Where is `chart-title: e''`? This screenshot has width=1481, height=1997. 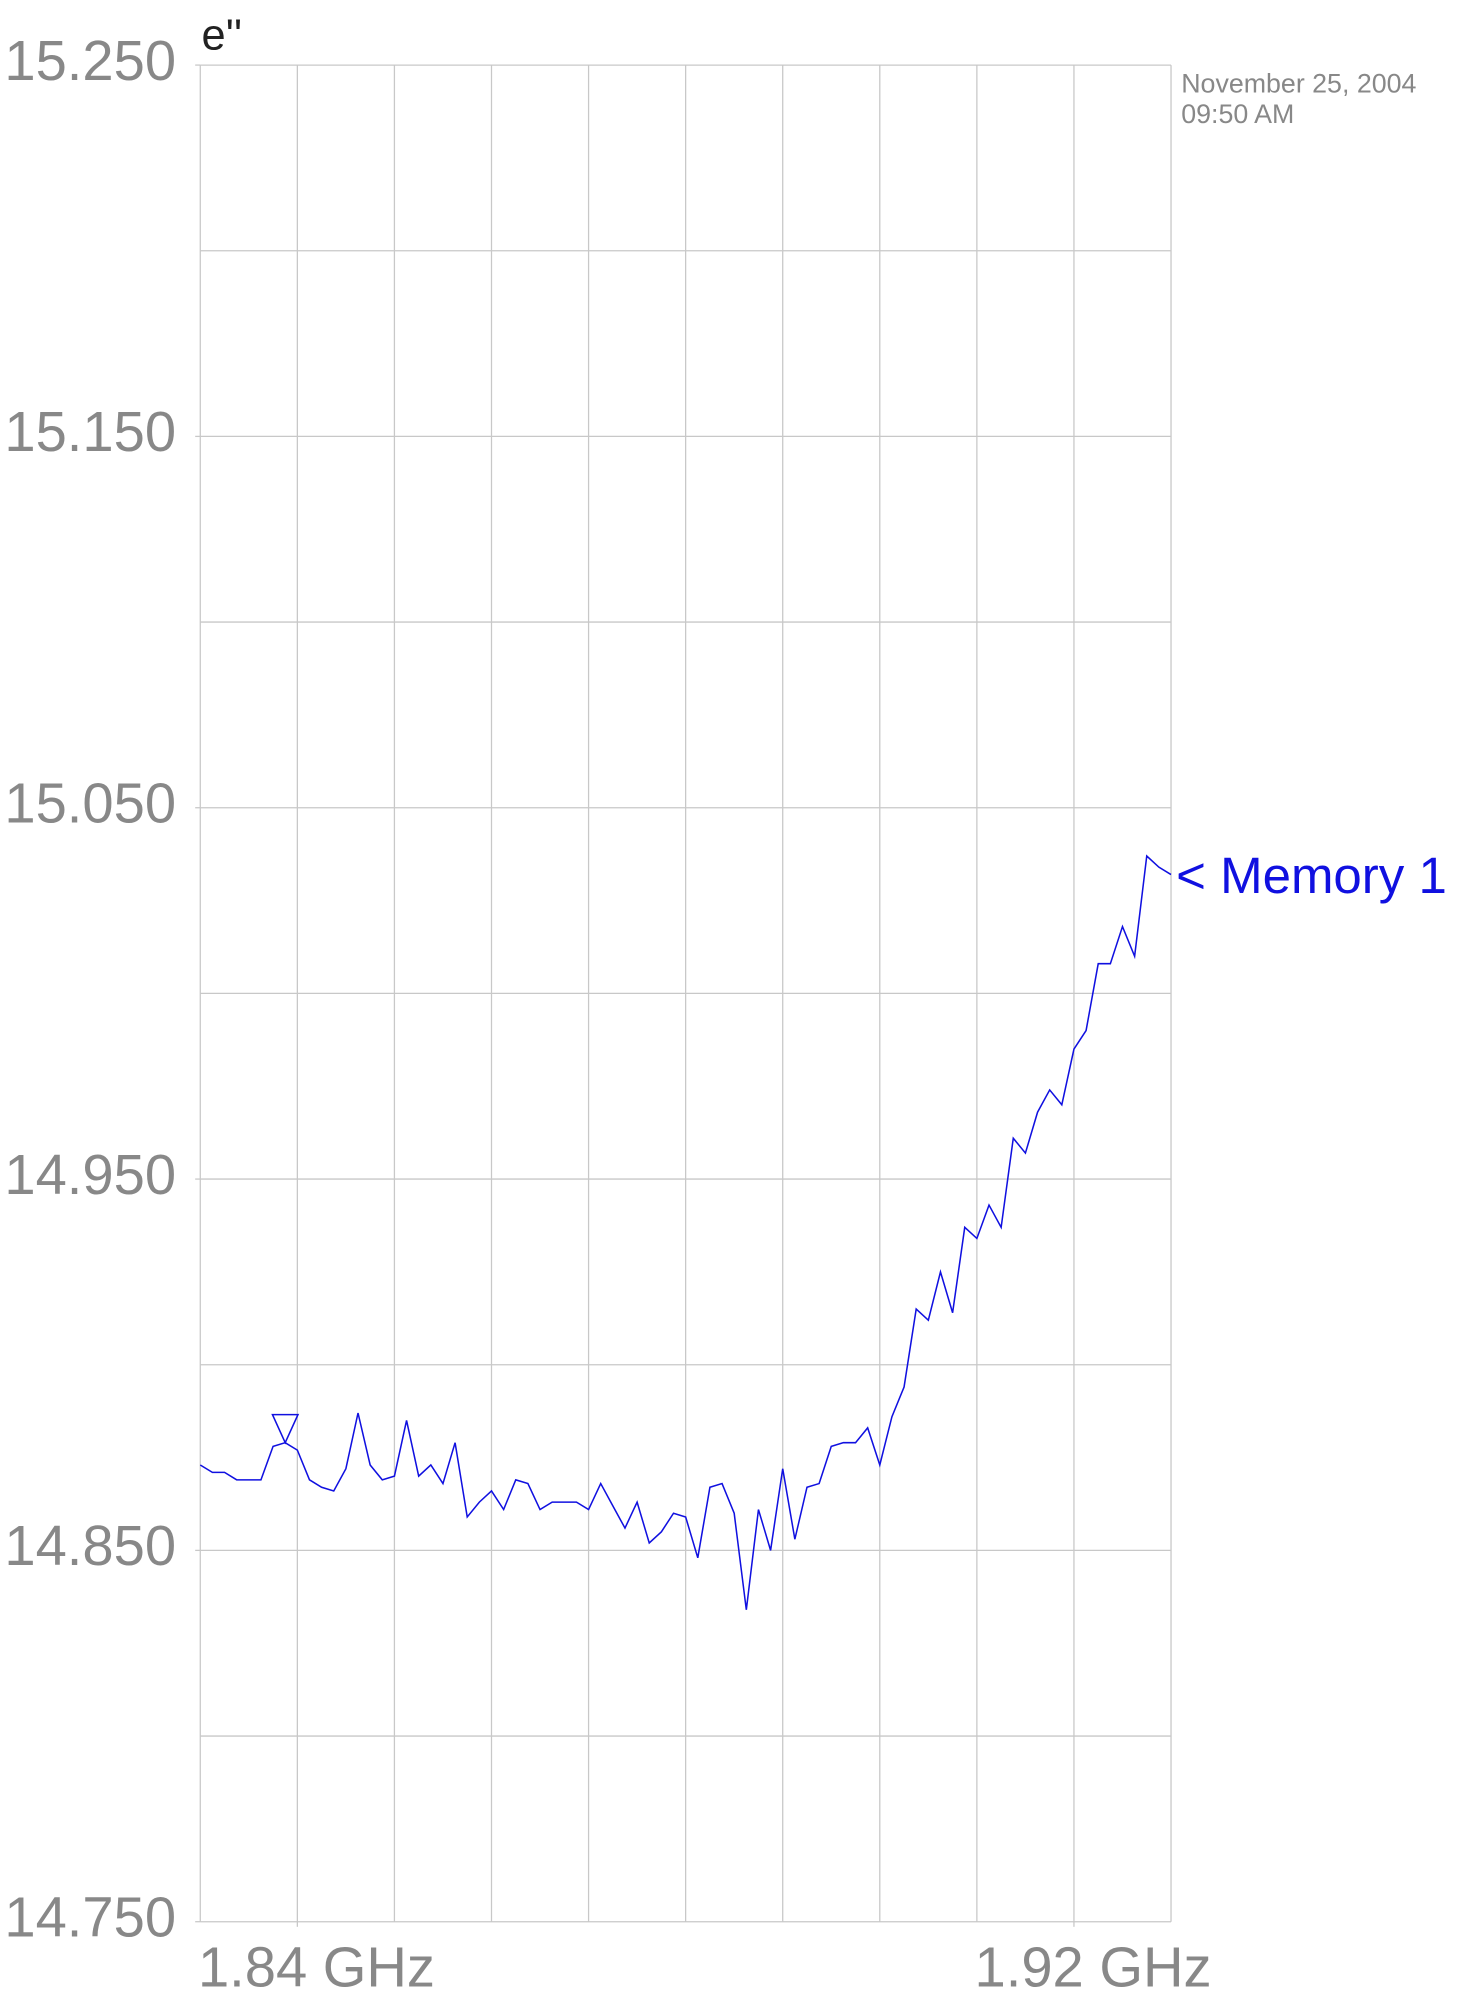 chart-title: e'' is located at coordinates (222, 36).